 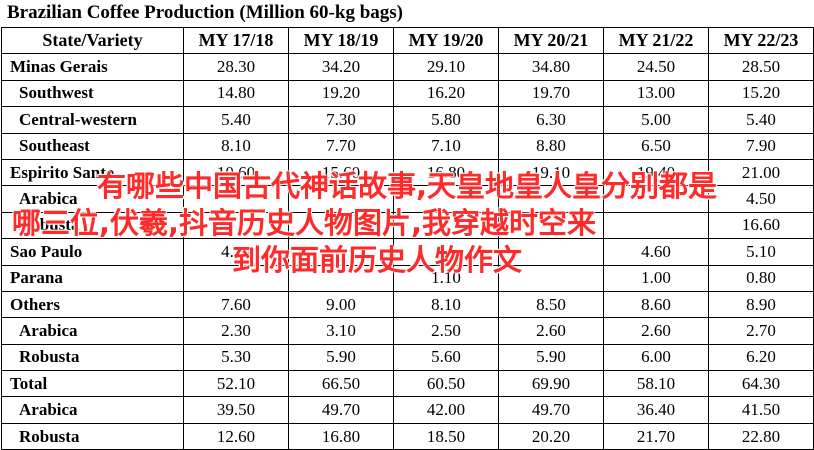 I want to click on table-cell: 16.20, so click(x=446, y=93).